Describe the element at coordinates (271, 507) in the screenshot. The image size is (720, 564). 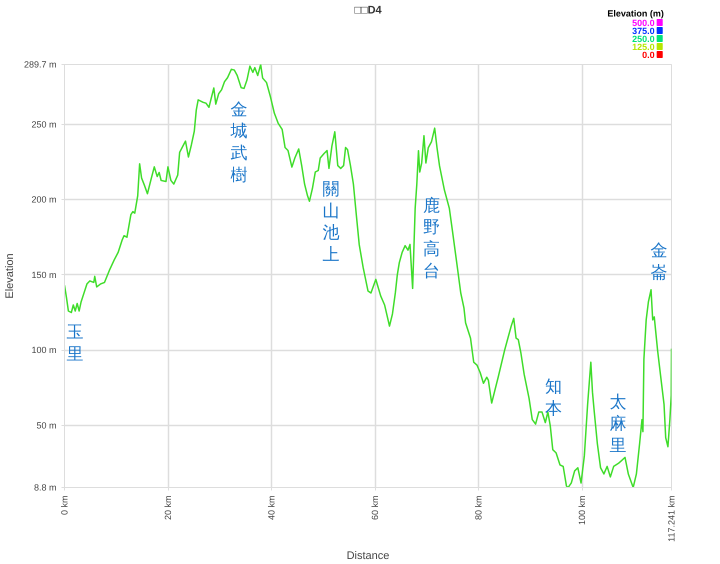
I see `x-tick-label: 40 km` at that location.